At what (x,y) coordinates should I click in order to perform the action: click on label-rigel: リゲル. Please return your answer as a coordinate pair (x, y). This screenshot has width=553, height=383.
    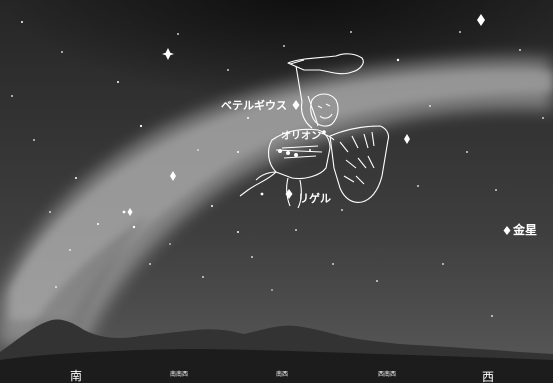
    Looking at the image, I should click on (314, 198).